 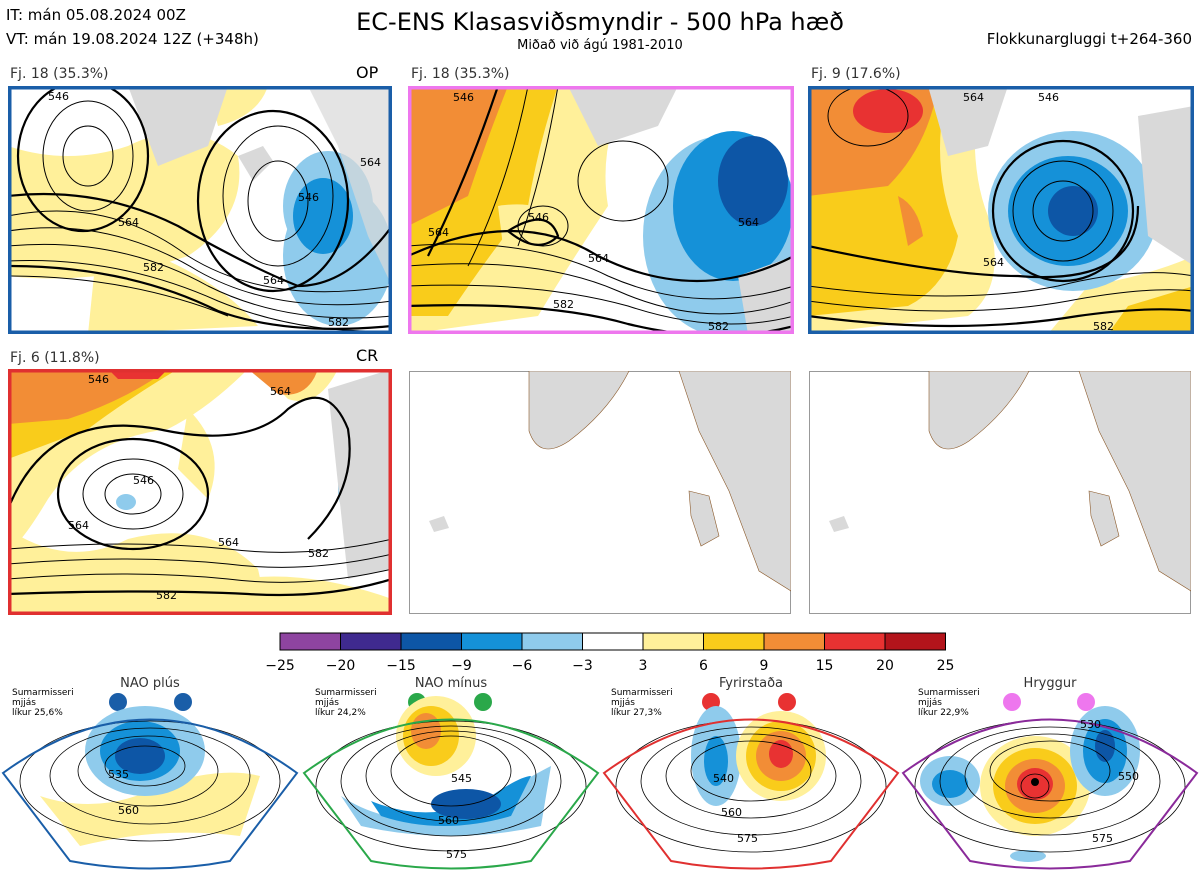 I want to click on cluster-map-3: 564 564 546 582, so click(x=1001, y=210).